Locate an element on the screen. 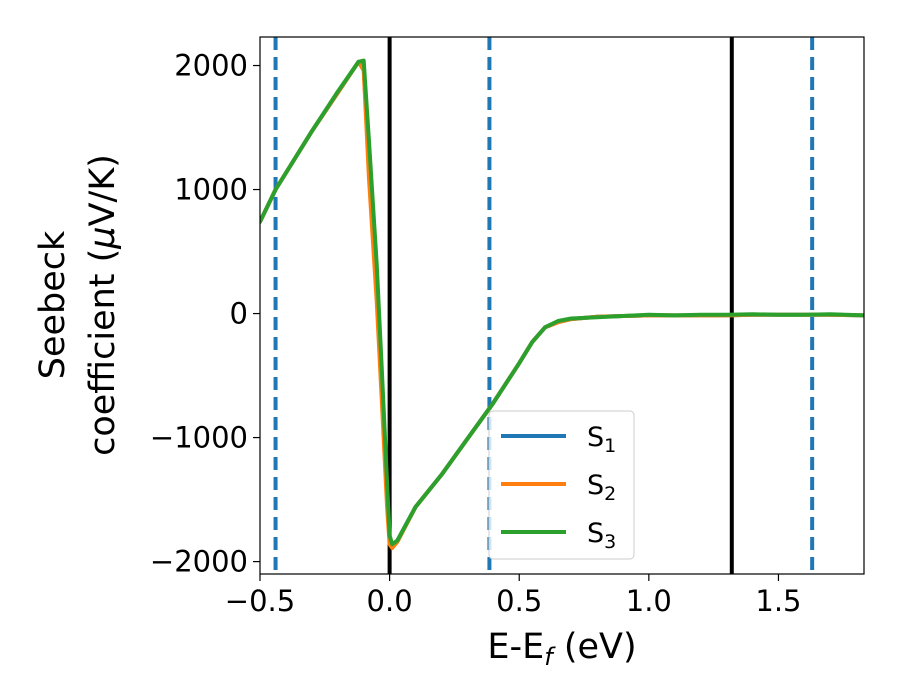 Image resolution: width=900 pixels, height=700 pixels. x-axis-ticks: −0.5 0.0 0.5 1.0 1.5 is located at coordinates (513, 596).